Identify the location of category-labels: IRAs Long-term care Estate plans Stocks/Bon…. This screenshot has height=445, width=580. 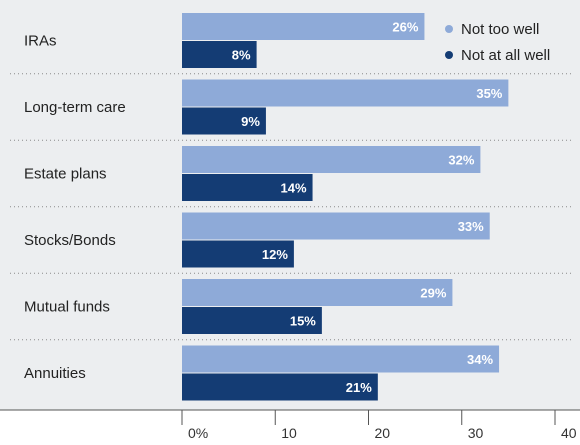
(75, 208).